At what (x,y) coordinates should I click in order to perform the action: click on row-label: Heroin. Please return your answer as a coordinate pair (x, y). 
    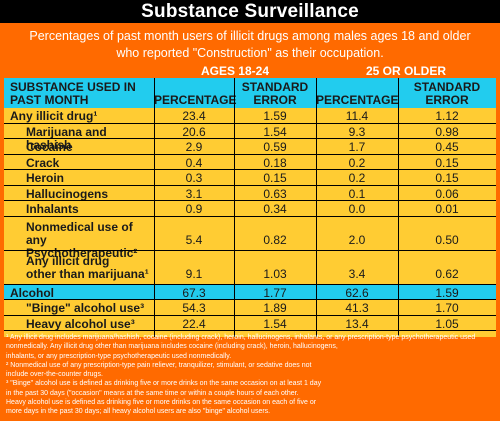
    Looking at the image, I should click on (89, 178).